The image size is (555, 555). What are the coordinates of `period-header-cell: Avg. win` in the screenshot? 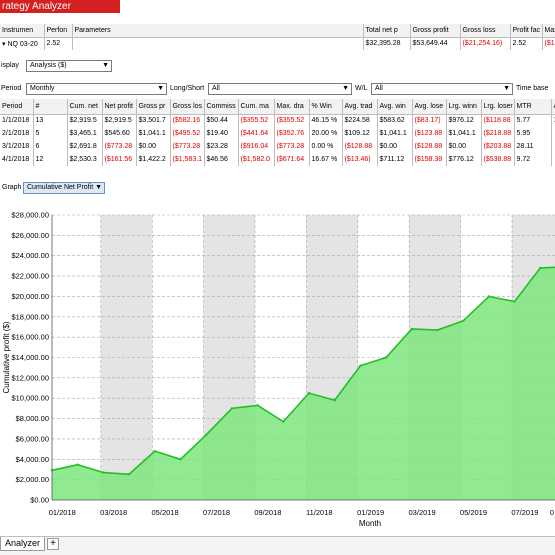 It's located at (395, 107).